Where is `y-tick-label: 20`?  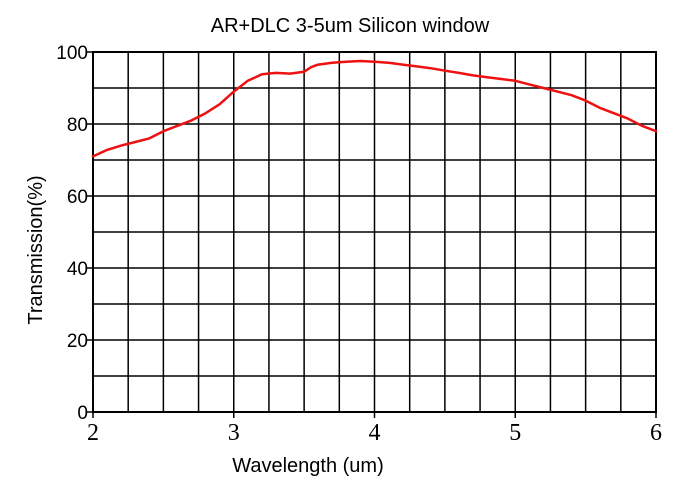 y-tick-label: 20 is located at coordinates (77, 341).